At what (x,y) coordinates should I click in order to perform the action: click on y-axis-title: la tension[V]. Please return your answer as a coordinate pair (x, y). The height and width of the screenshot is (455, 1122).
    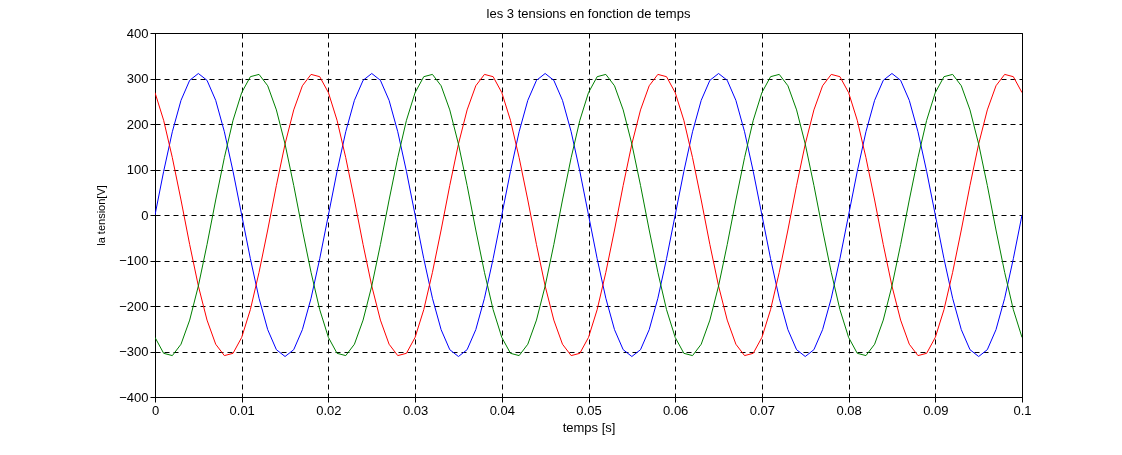
    Looking at the image, I should click on (101, 215).